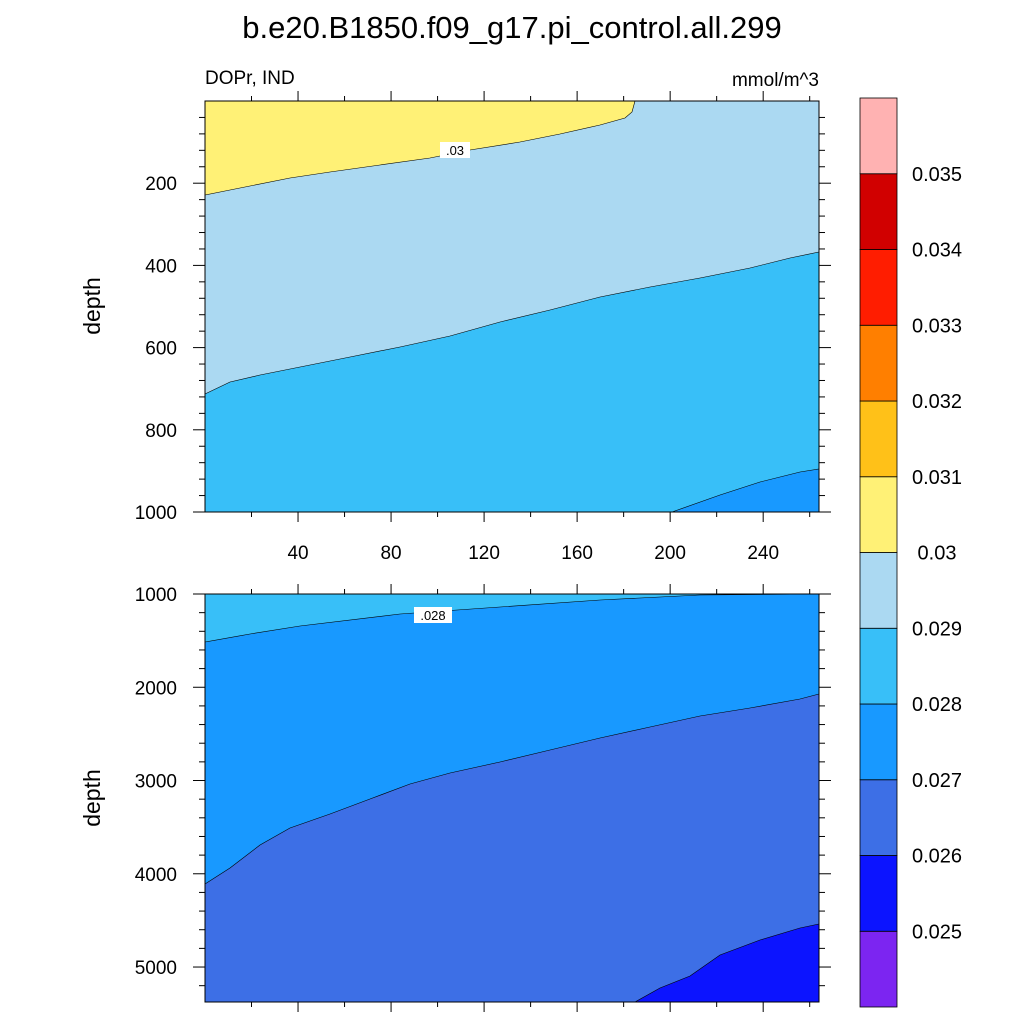  I want to click on x-tick-label: 200, so click(670, 553).